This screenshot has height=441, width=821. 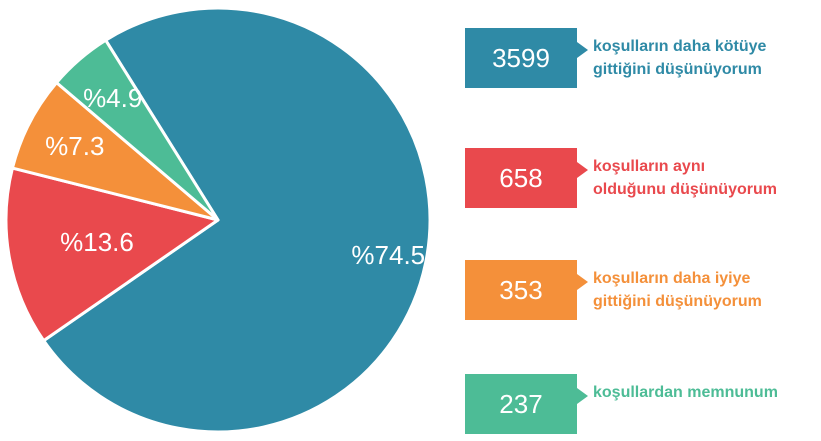 I want to click on legend-count: 353, so click(x=521, y=289).